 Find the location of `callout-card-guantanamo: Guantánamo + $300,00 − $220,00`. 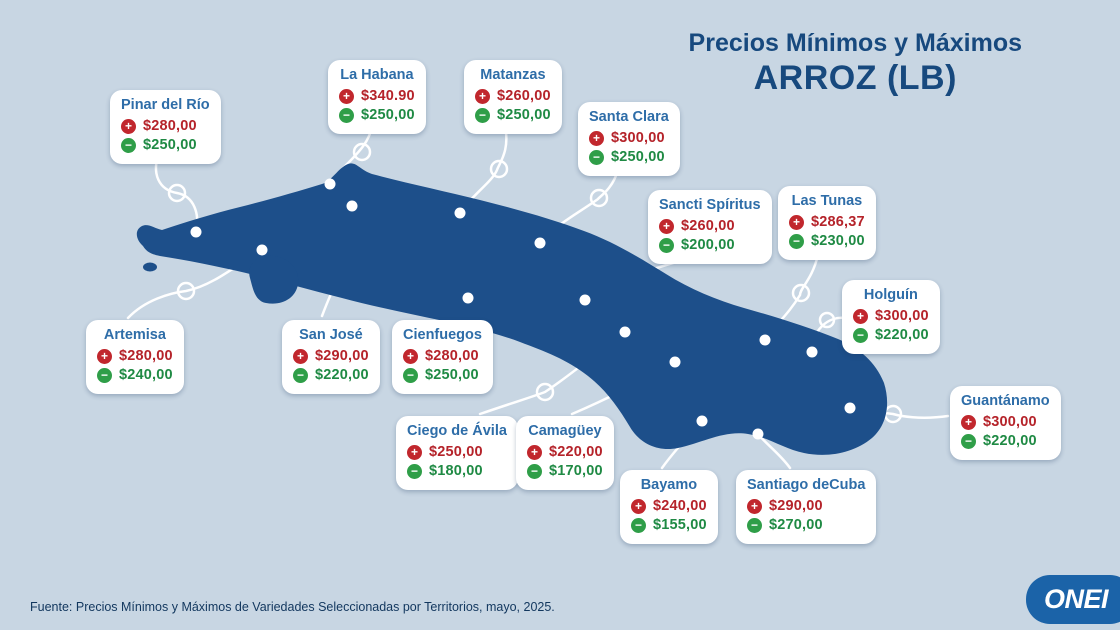

callout-card-guantanamo: Guantánamo + $300,00 − $220,00 is located at coordinates (1005, 423).